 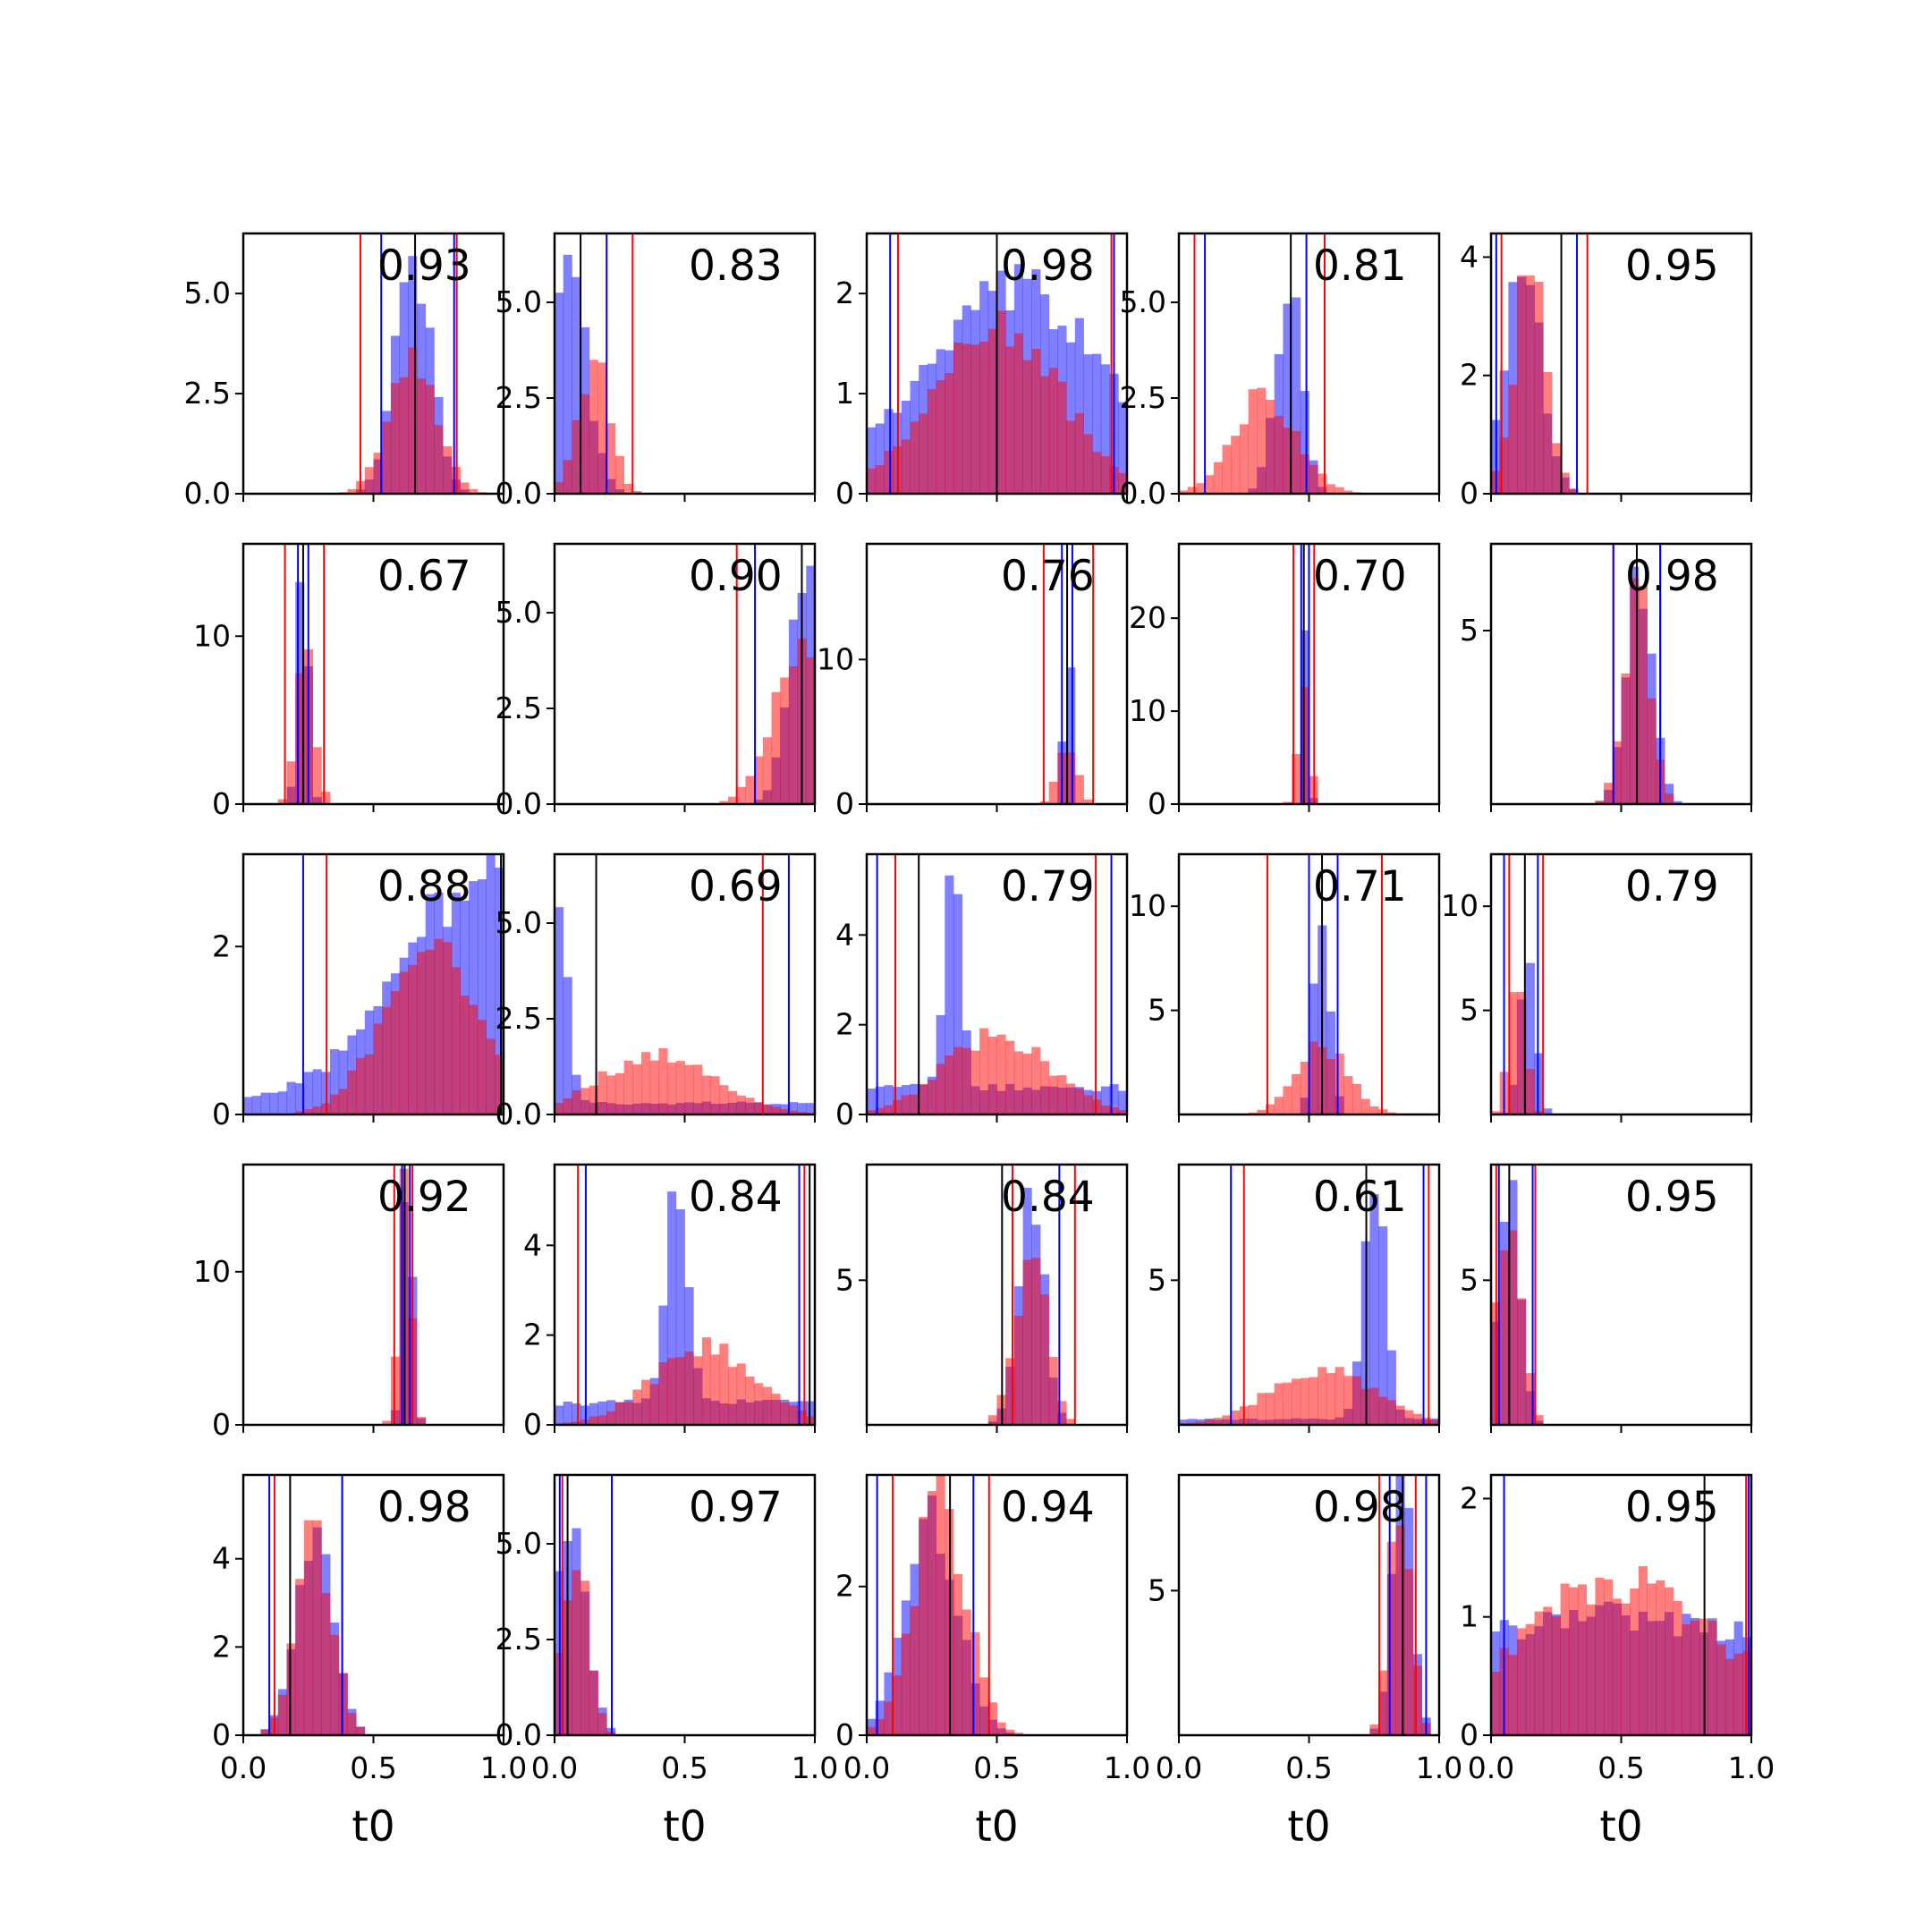 I want to click on y-tick-label: 0, so click(x=221, y=1114).